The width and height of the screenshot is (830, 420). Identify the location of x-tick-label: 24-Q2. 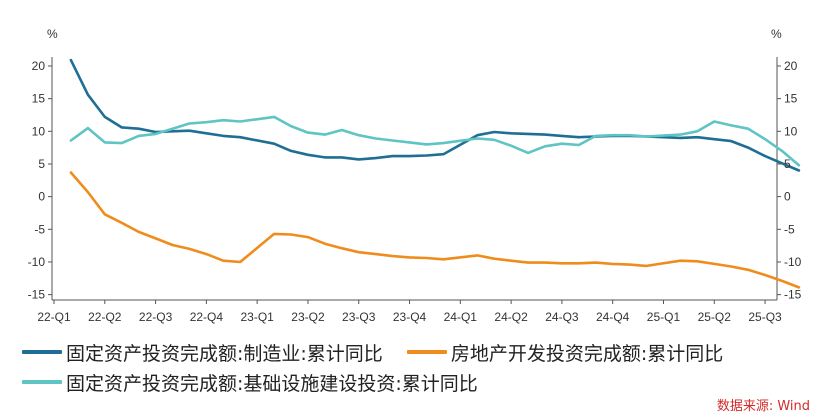
(511, 317).